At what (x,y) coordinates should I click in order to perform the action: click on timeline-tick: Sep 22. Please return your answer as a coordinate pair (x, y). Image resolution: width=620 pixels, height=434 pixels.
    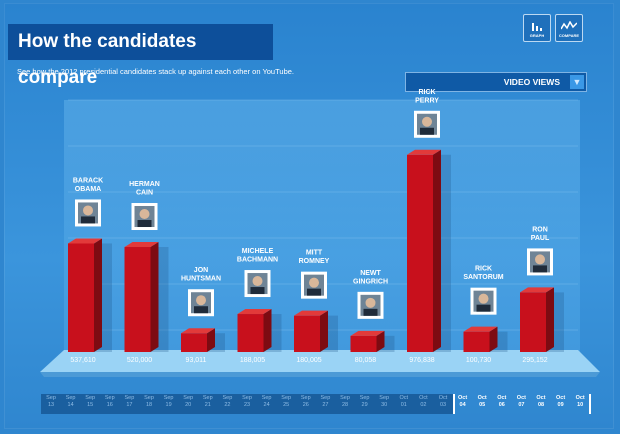
    Looking at the image, I should click on (227, 401).